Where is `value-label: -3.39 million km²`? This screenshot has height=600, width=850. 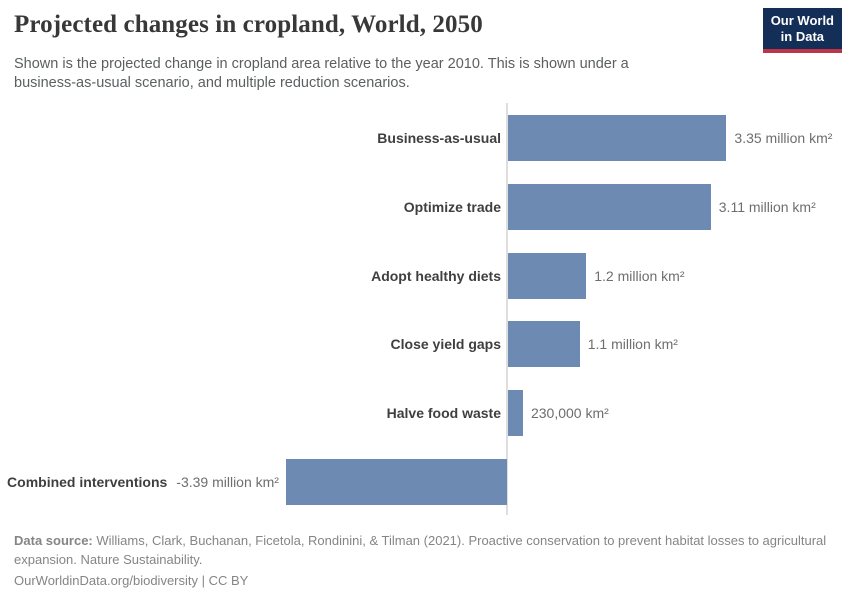 value-label: -3.39 million km² is located at coordinates (227, 482).